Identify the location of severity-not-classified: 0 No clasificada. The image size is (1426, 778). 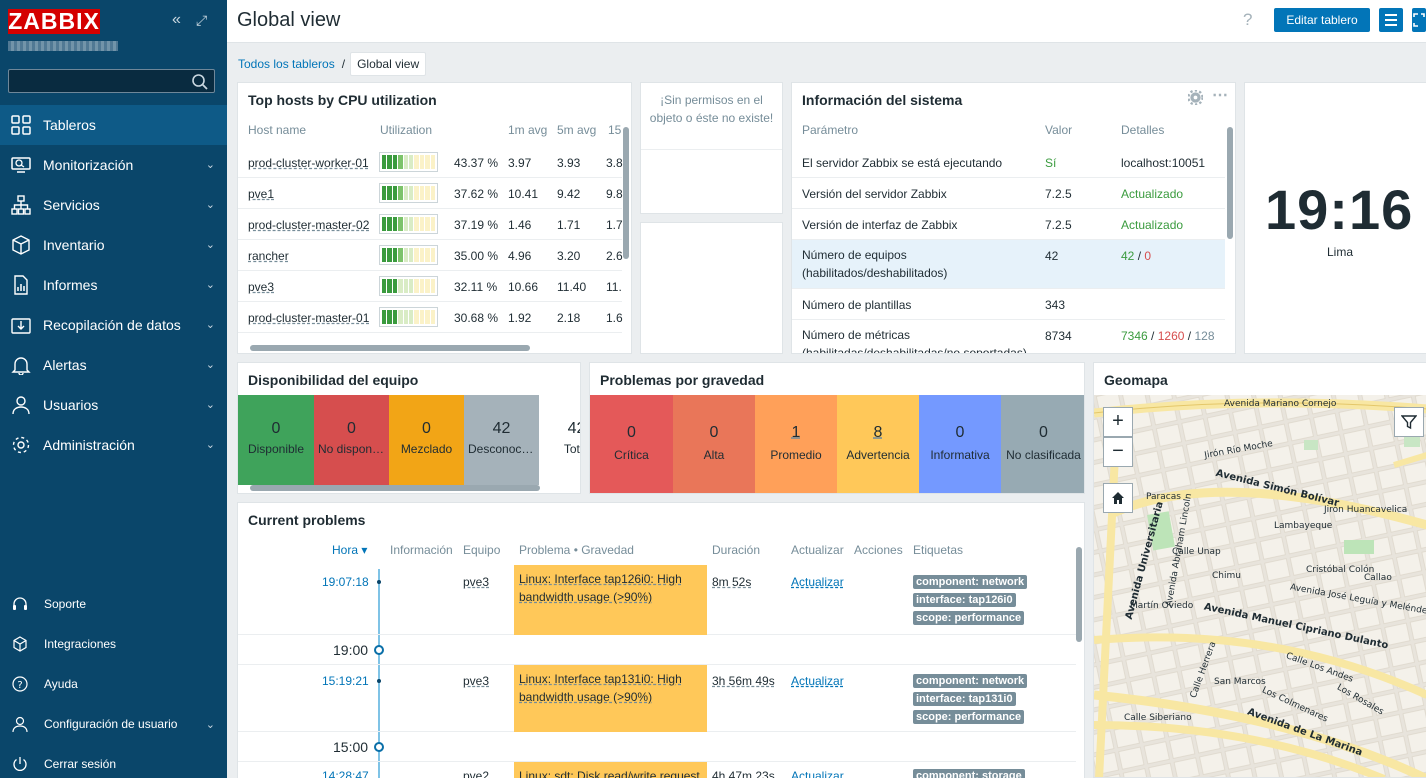
(1042, 444).